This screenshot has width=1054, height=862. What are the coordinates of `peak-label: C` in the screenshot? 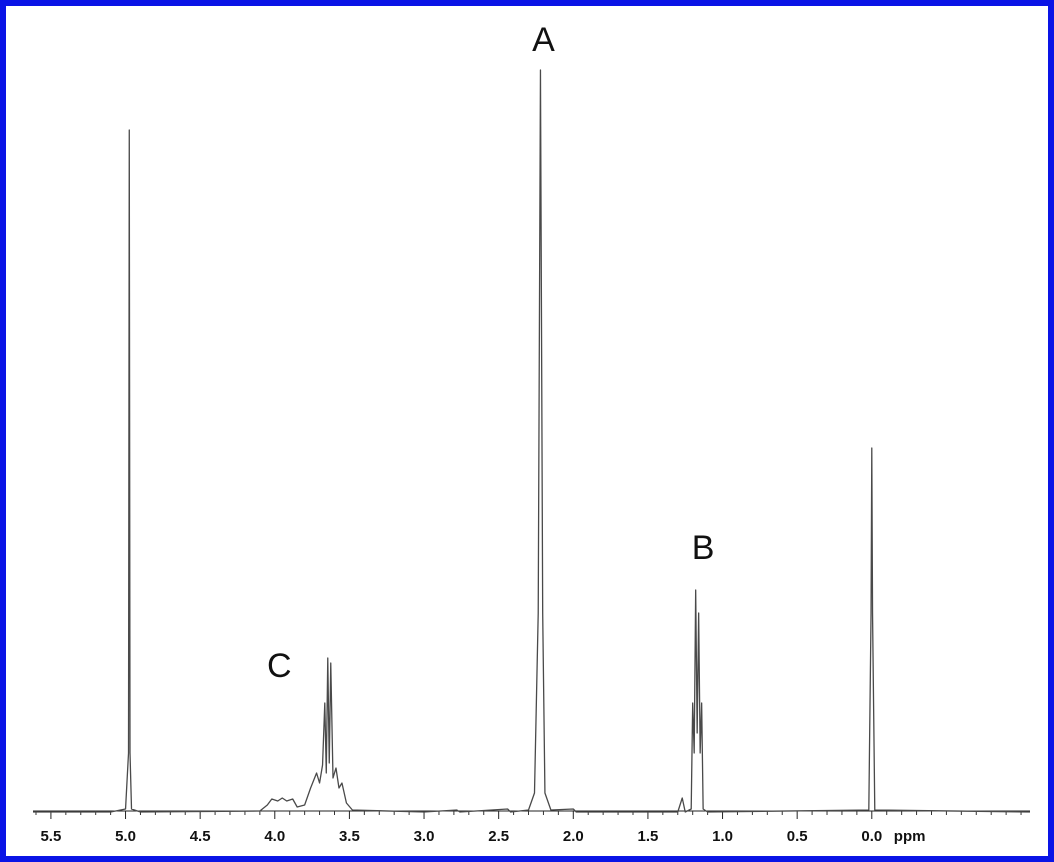 It's located at (279, 666).